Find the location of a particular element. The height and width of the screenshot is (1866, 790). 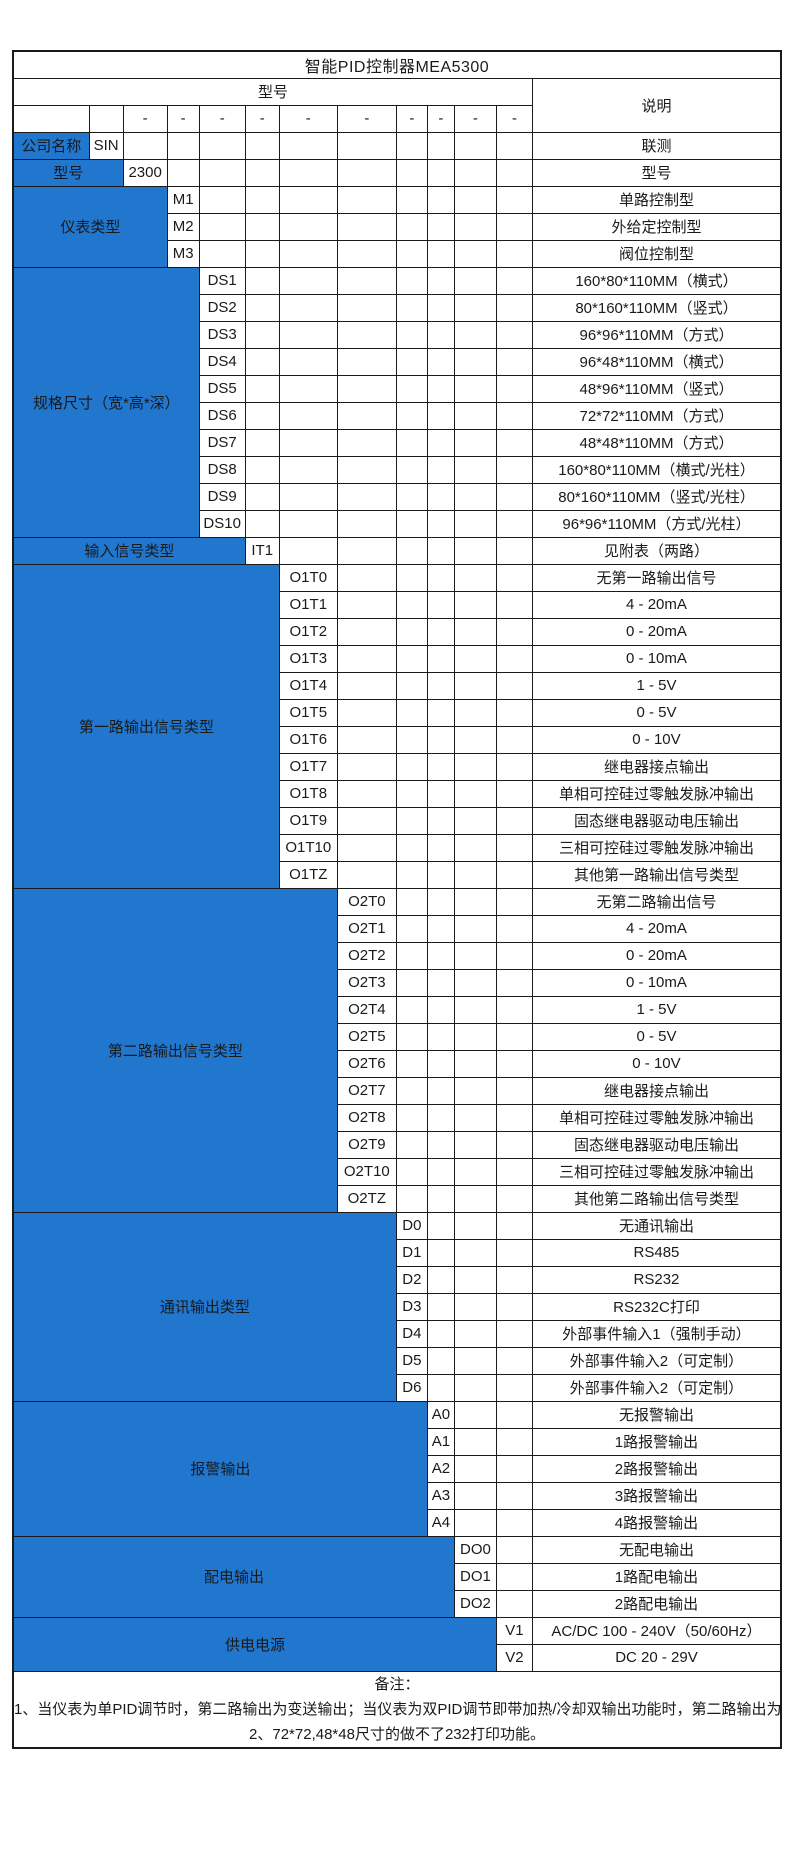

table-row: 公司名称 SIN 联测 is located at coordinates (397, 145).